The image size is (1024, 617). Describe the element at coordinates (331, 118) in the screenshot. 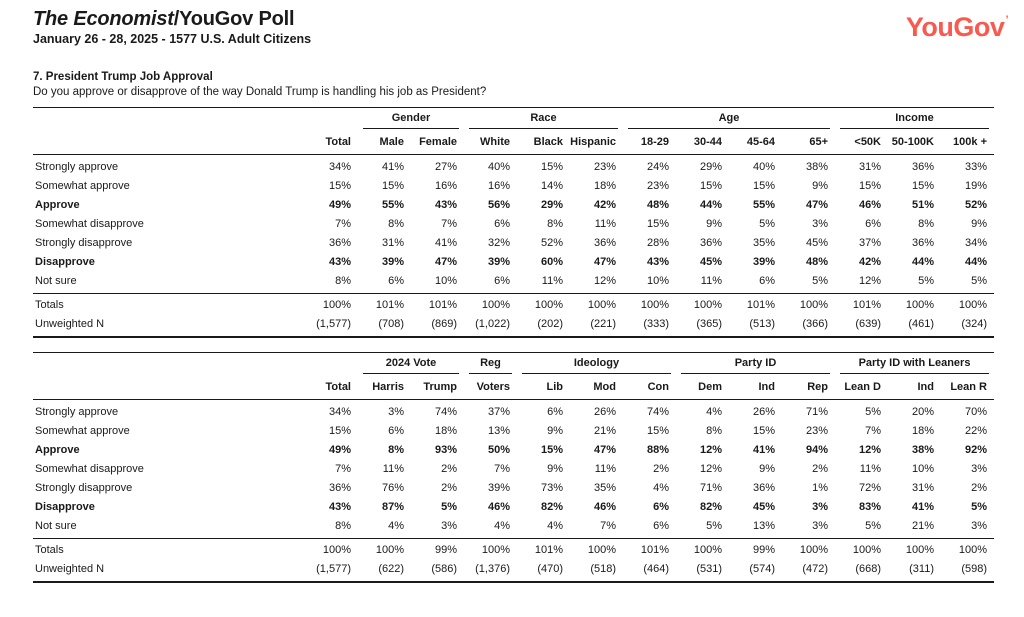

I see `group-header` at that location.